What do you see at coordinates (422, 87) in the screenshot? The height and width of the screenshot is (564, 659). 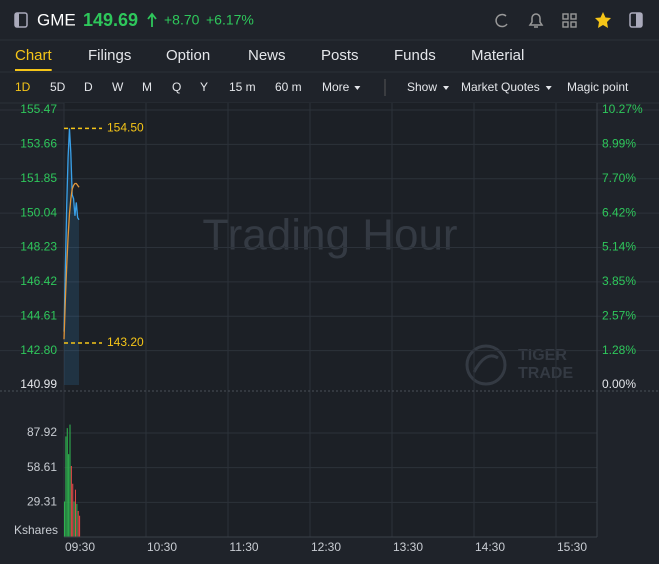 I see `tool-button: Show` at bounding box center [422, 87].